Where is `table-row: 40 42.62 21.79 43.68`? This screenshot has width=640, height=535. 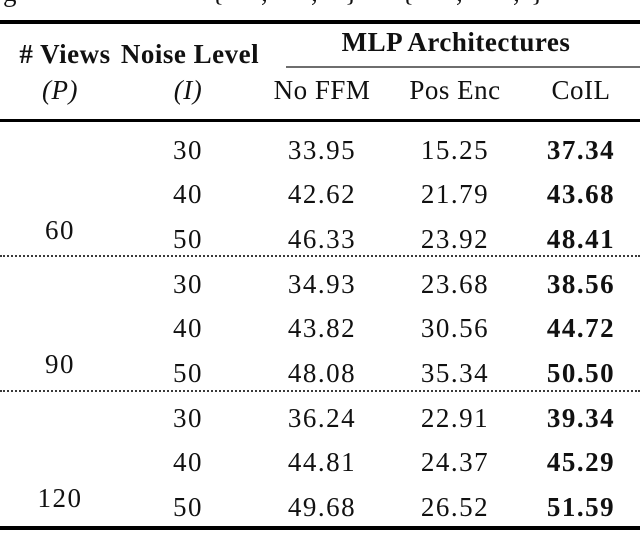
table-row: 40 42.62 21.79 43.68 is located at coordinates (320, 189).